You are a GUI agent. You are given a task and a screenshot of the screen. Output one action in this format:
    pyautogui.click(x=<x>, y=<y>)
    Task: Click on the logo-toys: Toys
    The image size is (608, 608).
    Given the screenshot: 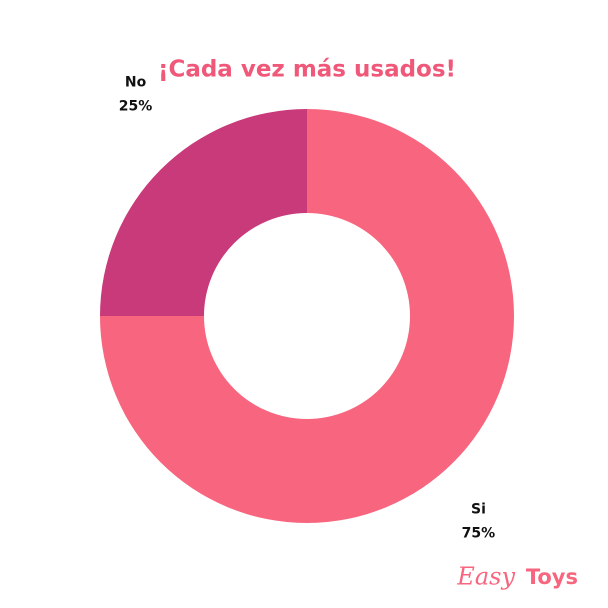 What is the action you would take?
    pyautogui.click(x=552, y=577)
    